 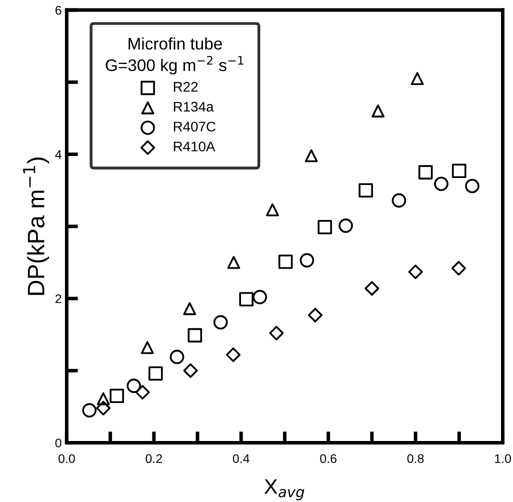 What do you see at coordinates (66, 459) in the screenshot?
I see `x-tick-label: 0.0` at bounding box center [66, 459].